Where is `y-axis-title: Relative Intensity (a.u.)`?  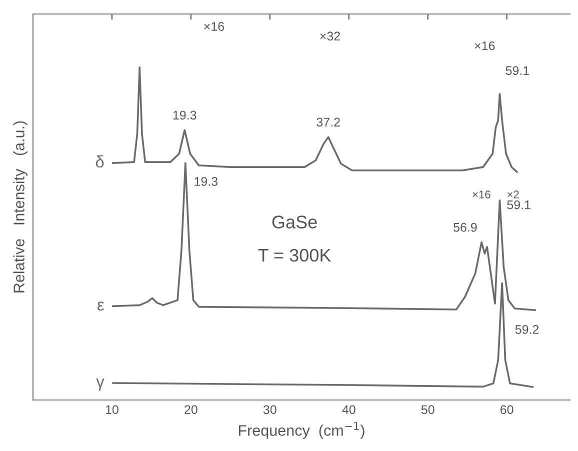 y-axis-title: Relative Intensity (a.u.) is located at coordinates (20, 206).